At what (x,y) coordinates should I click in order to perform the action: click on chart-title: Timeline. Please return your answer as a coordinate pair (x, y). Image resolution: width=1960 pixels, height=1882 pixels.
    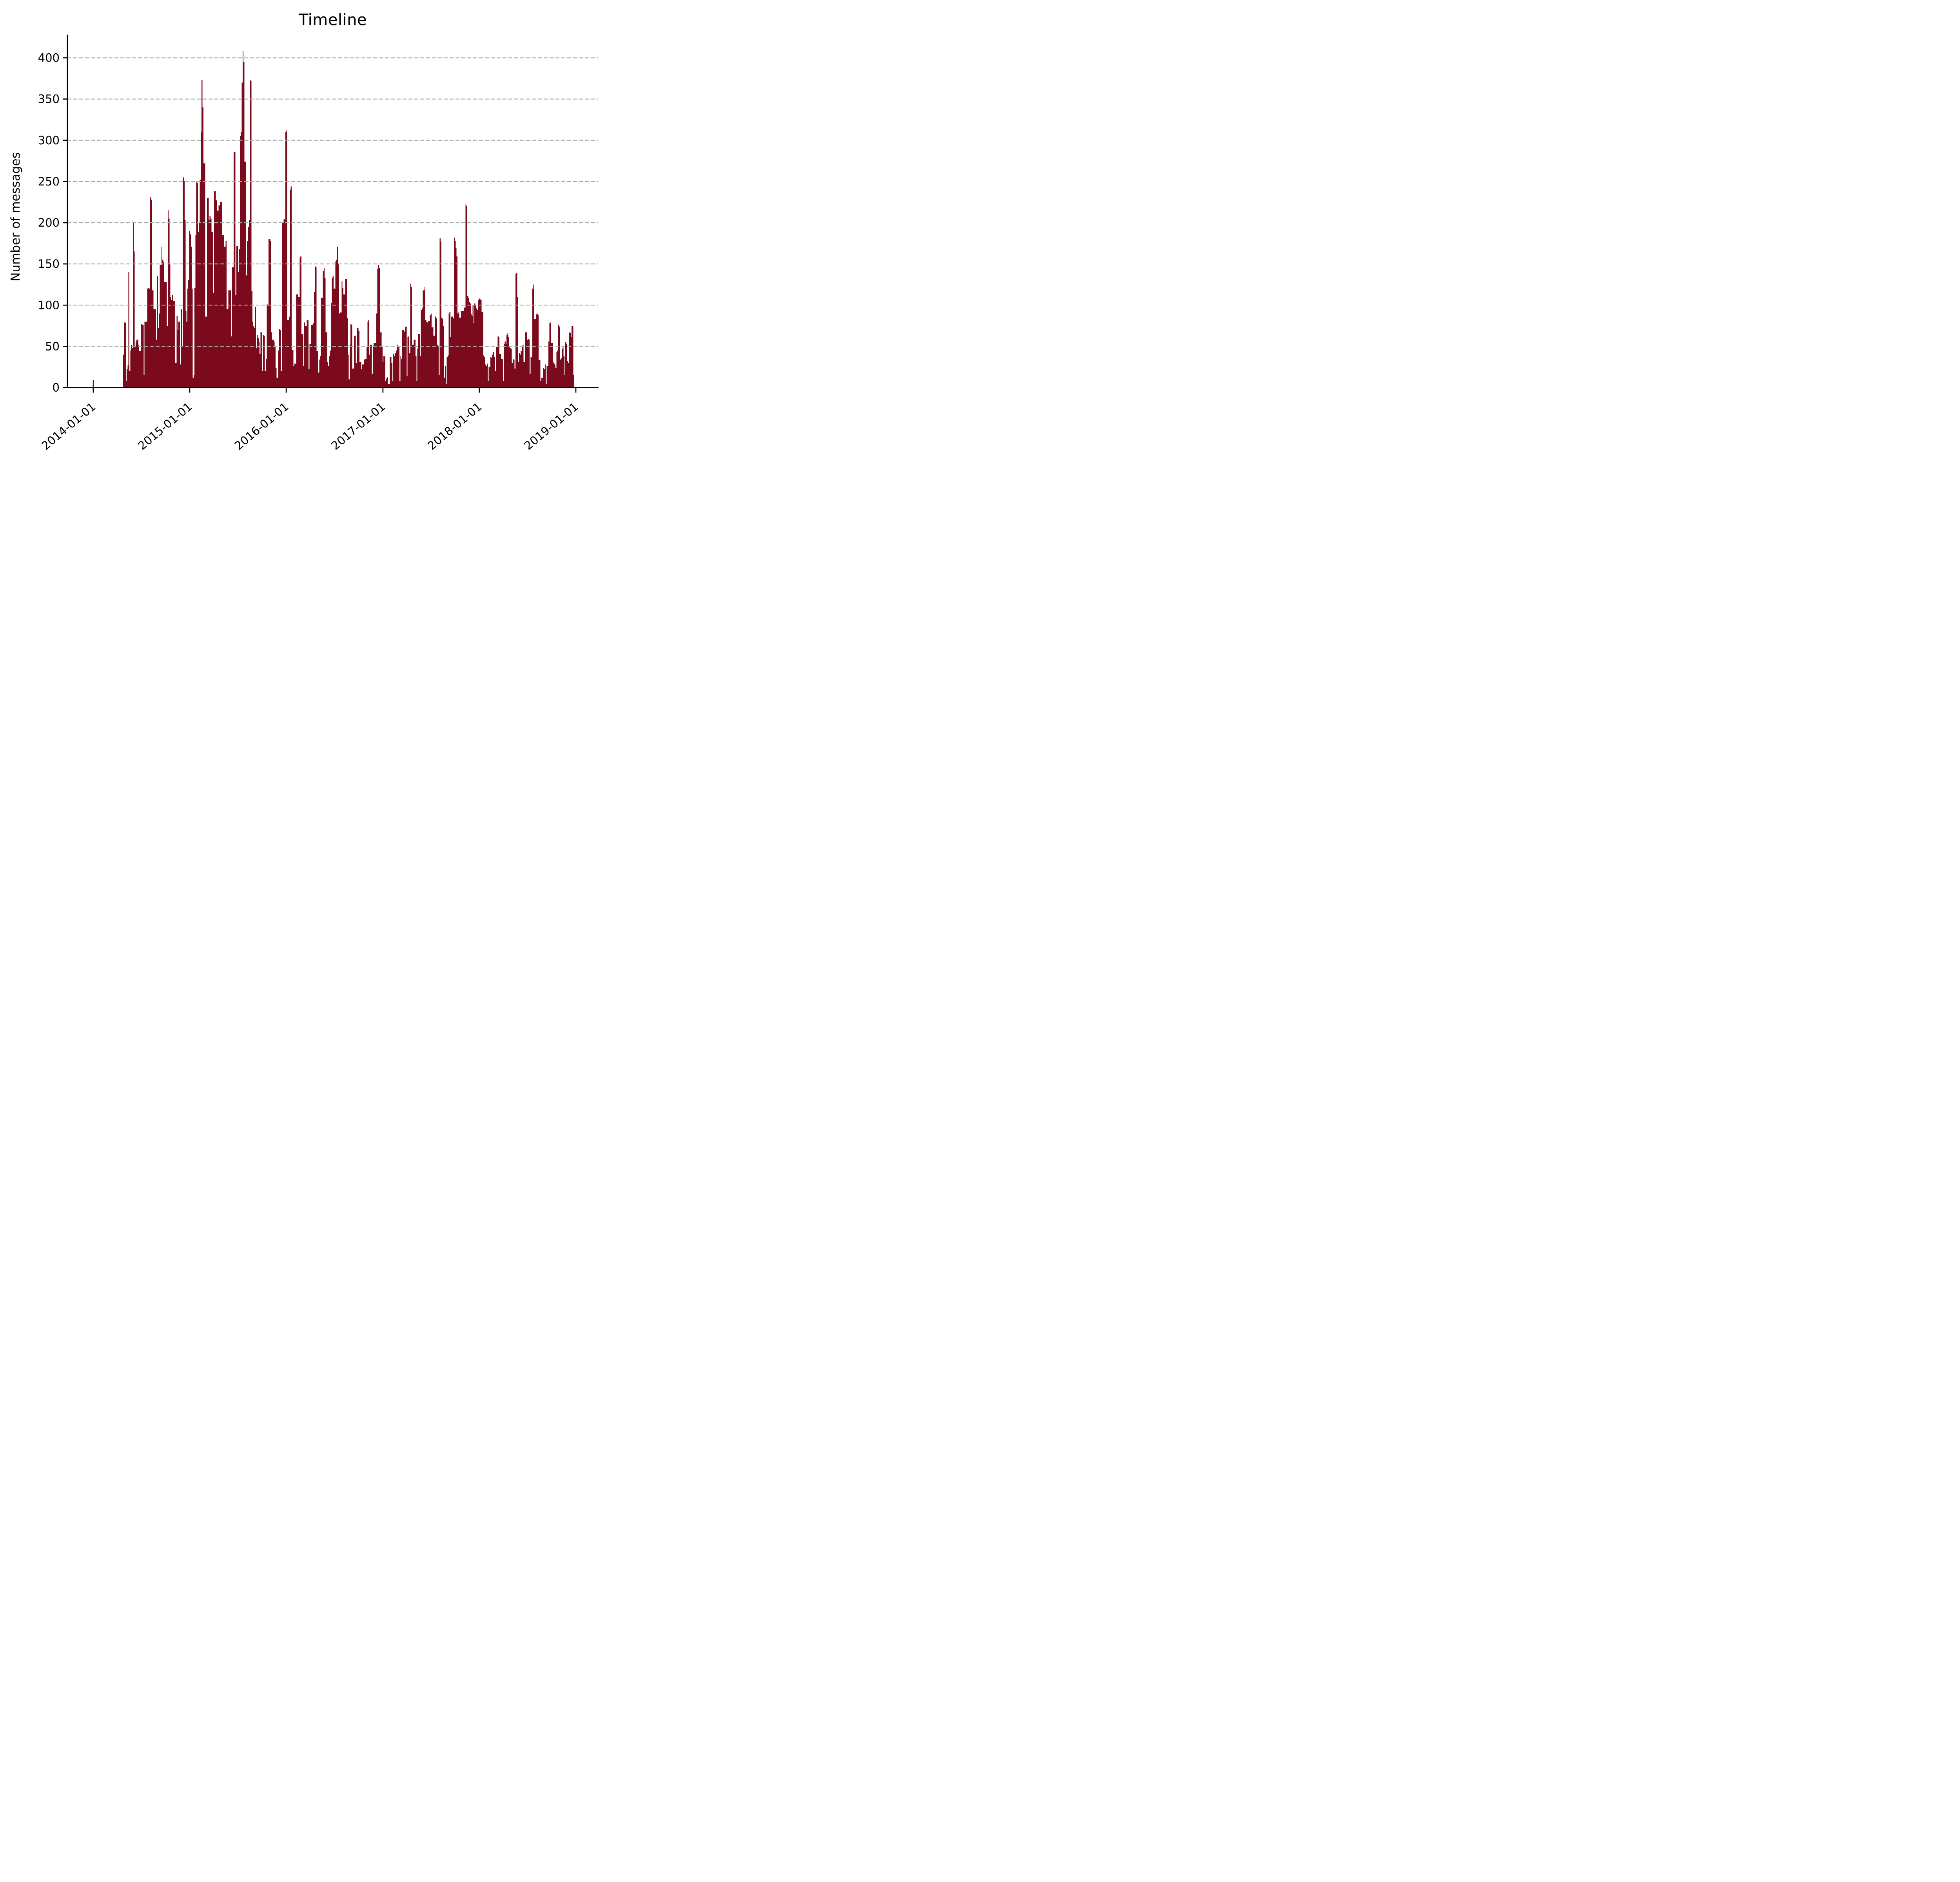
    Looking at the image, I should click on (332, 20).